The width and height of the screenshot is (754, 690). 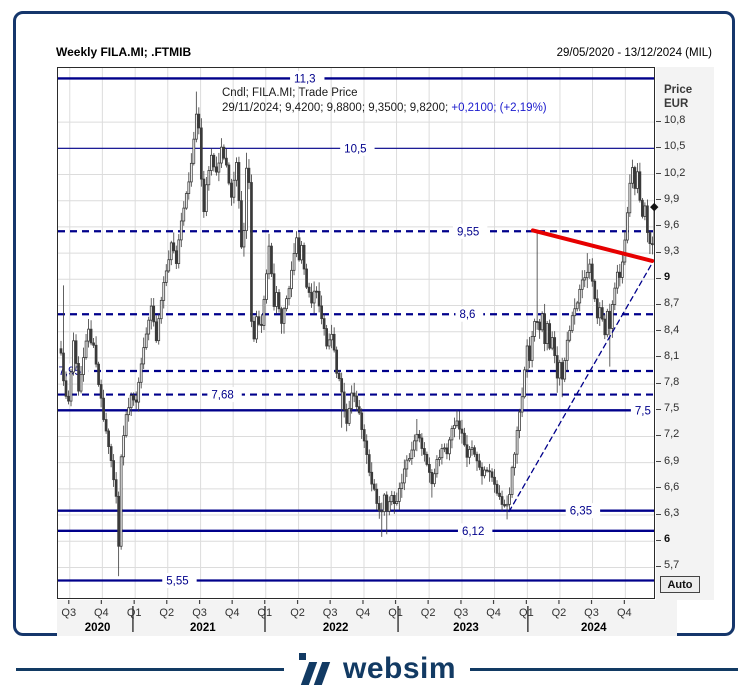 What do you see at coordinates (680, 584) in the screenshot?
I see `auto-scale-button: Auto` at bounding box center [680, 584].